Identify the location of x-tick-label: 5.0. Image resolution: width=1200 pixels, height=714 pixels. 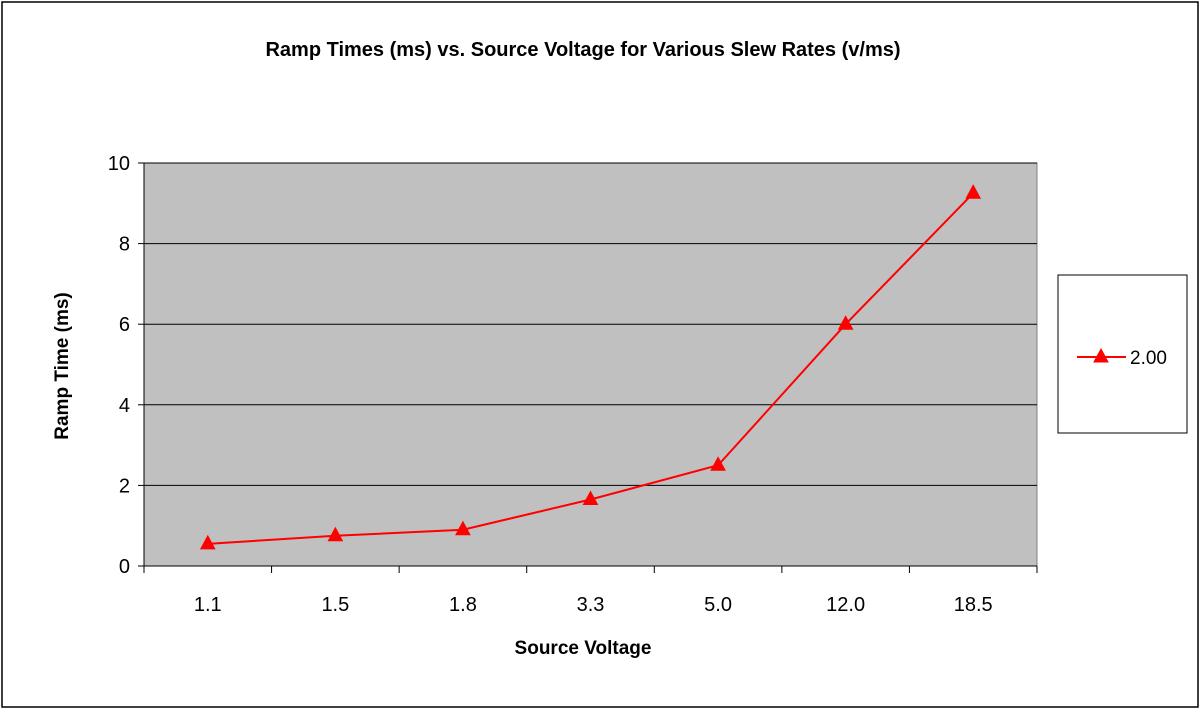
(718, 605).